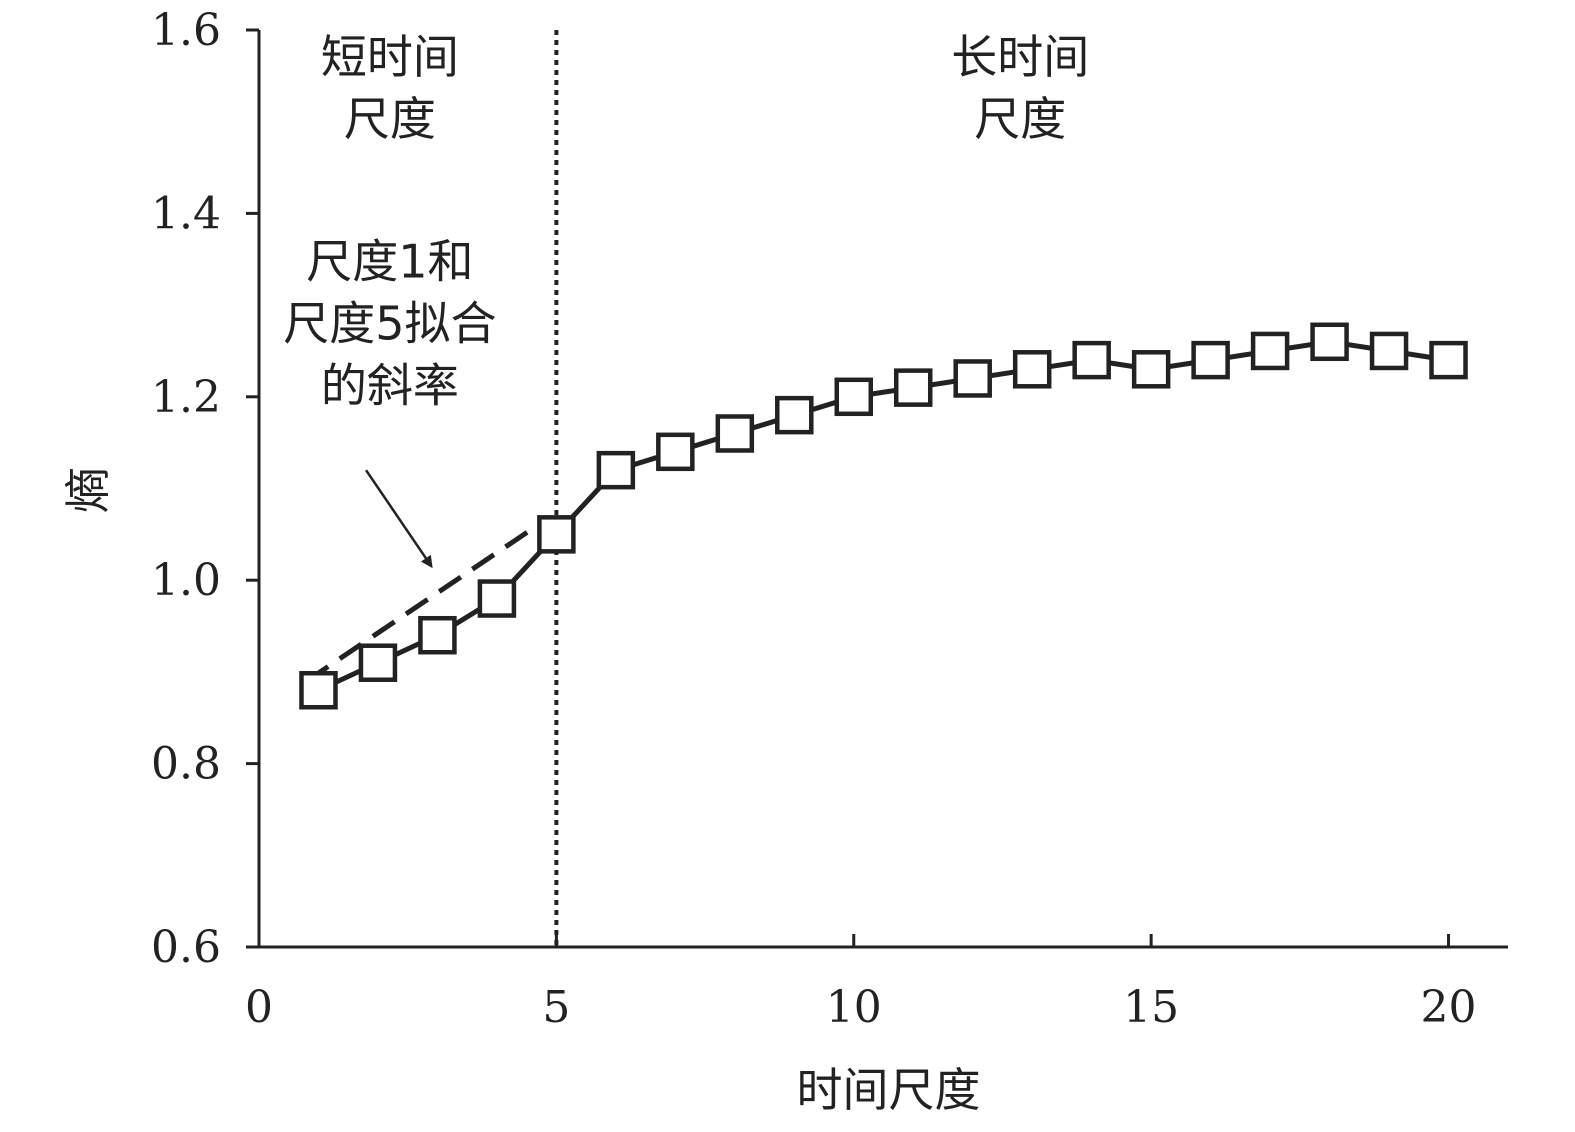 Image resolution: width=1575 pixels, height=1132 pixels. Describe the element at coordinates (556, 1007) in the screenshot. I see `x-tick-label: 5` at that location.